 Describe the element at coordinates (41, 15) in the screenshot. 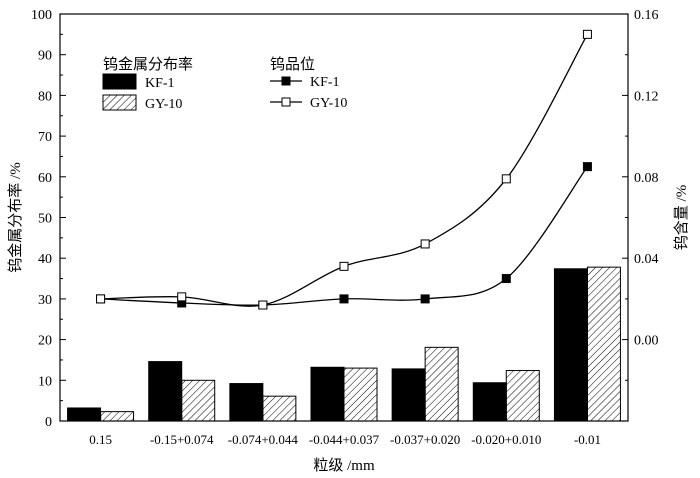

I see `left-tick-label: 100` at that location.